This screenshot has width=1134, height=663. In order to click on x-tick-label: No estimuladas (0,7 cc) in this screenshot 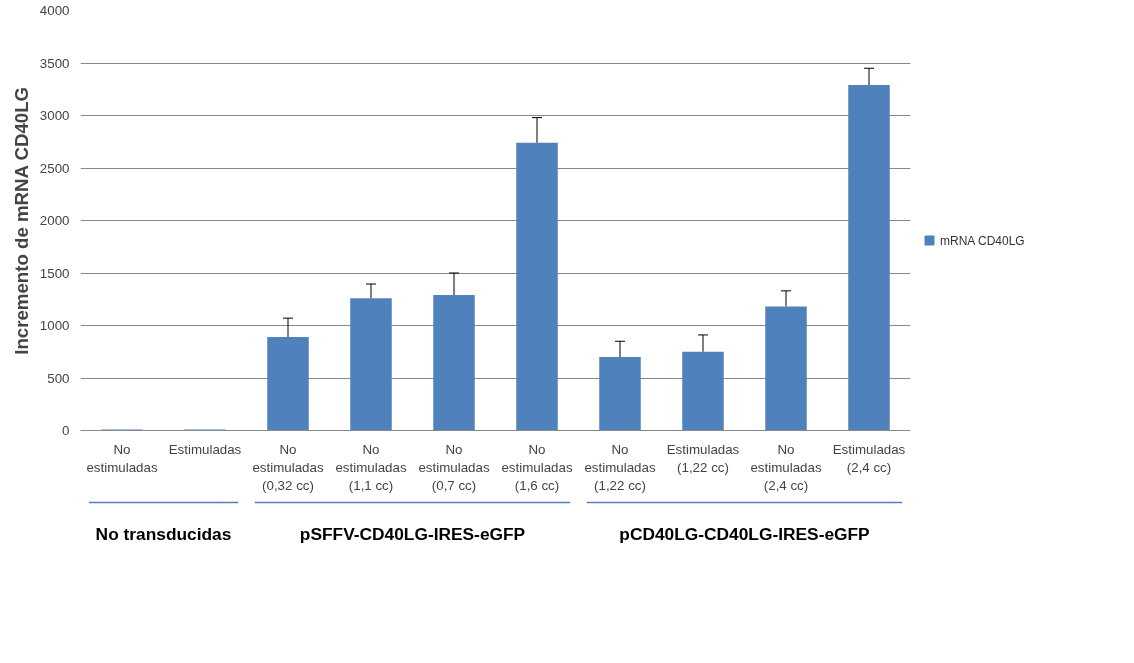, I will do `click(454, 467)`.